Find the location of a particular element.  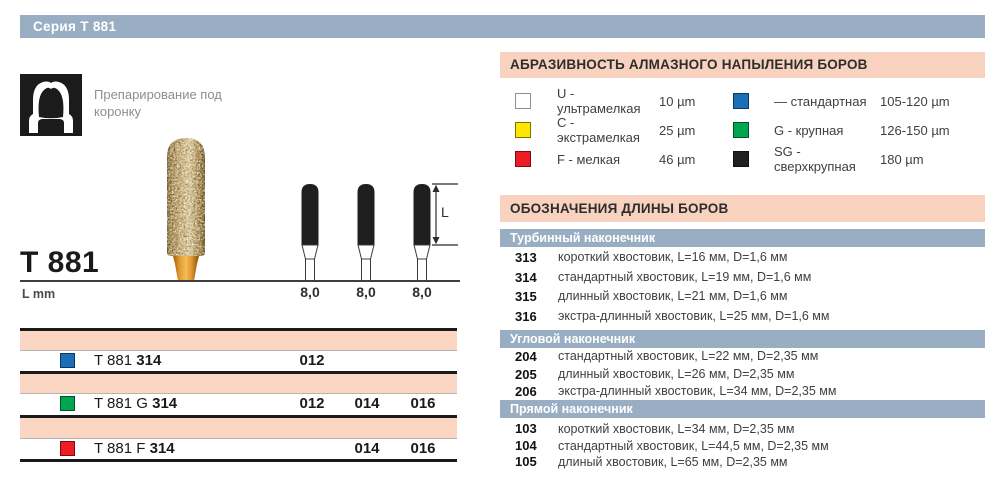

length-code: 105 is located at coordinates (526, 462).